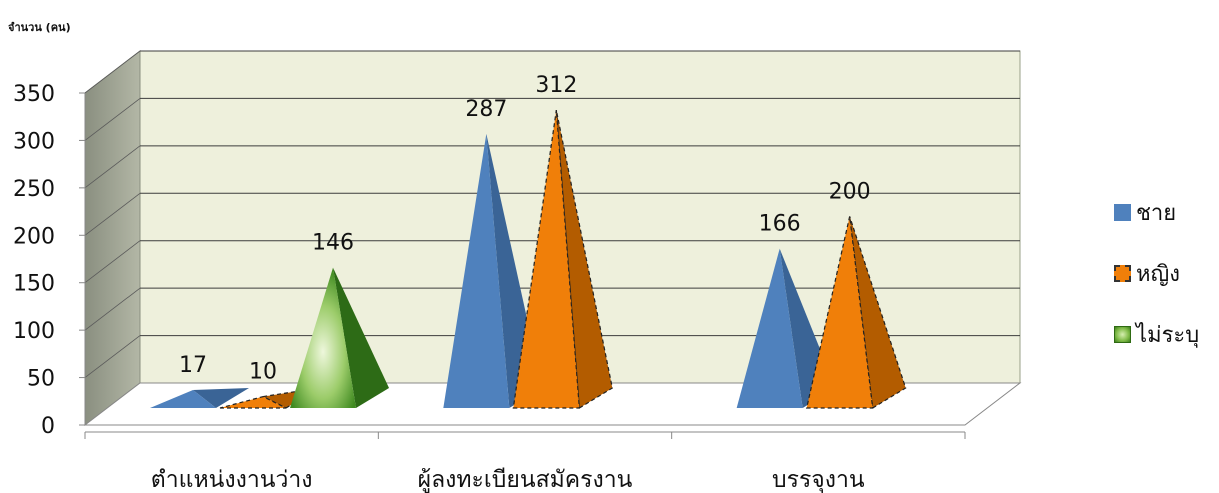 The height and width of the screenshot is (493, 1219). Describe the element at coordinates (34, 94) in the screenshot. I see `y-tick-label: 350` at that location.